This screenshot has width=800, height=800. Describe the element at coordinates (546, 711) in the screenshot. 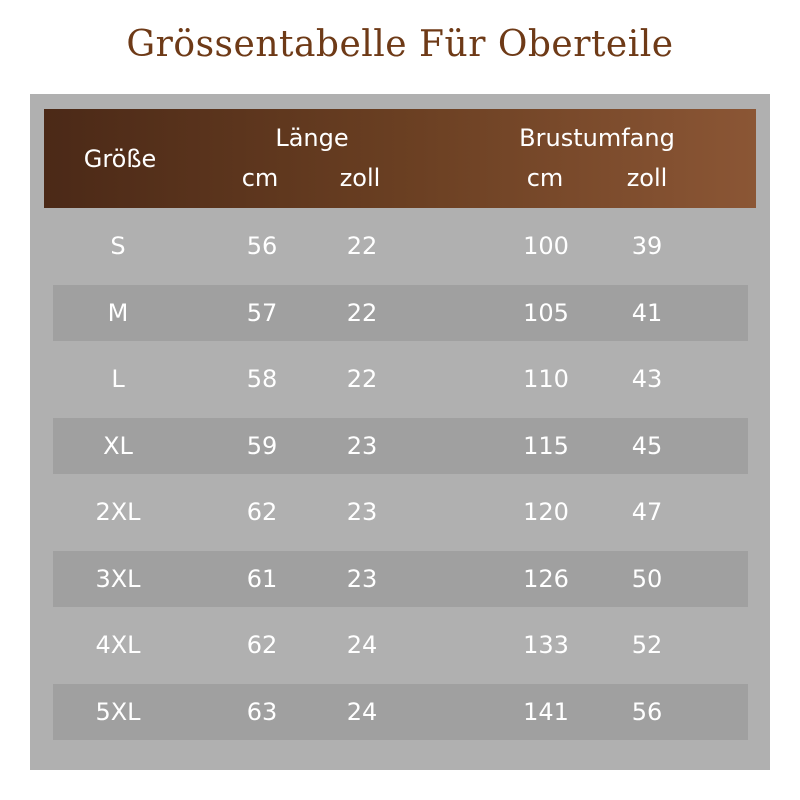

I see `cell-chest-cm: 141` at that location.